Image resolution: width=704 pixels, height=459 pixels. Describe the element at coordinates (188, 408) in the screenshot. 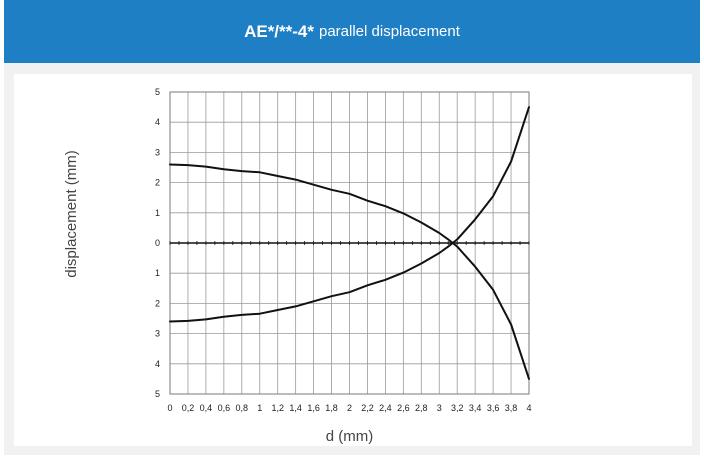

I see `x-tick-label: 0,2` at that location.